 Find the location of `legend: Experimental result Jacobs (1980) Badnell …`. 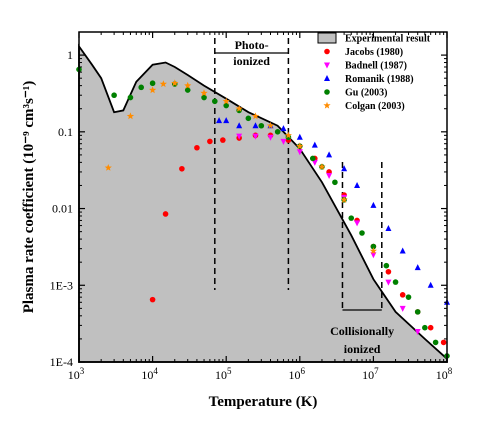

legend: Experimental result Jacobs (1980) Badnell … is located at coordinates (374, 72).